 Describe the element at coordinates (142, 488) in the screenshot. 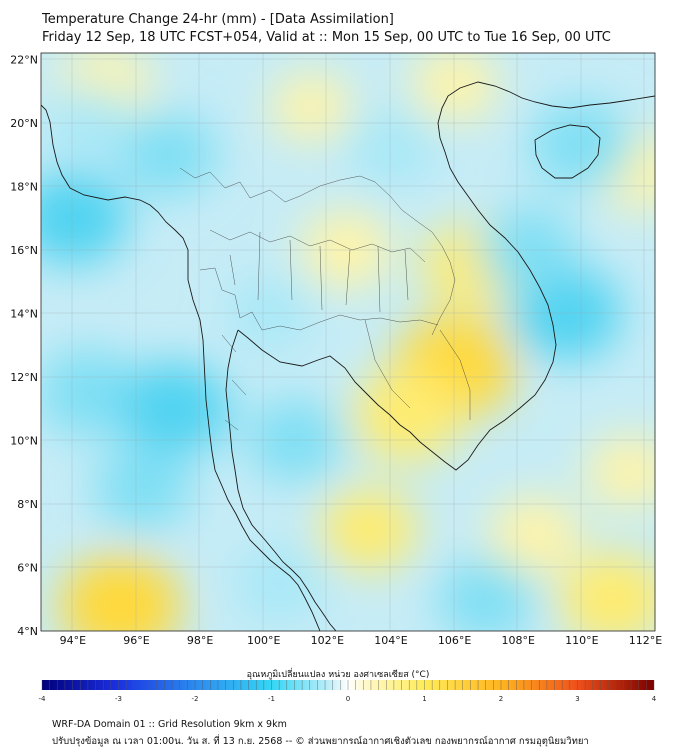

I see `anomaly-cool-andaman-south` at that location.